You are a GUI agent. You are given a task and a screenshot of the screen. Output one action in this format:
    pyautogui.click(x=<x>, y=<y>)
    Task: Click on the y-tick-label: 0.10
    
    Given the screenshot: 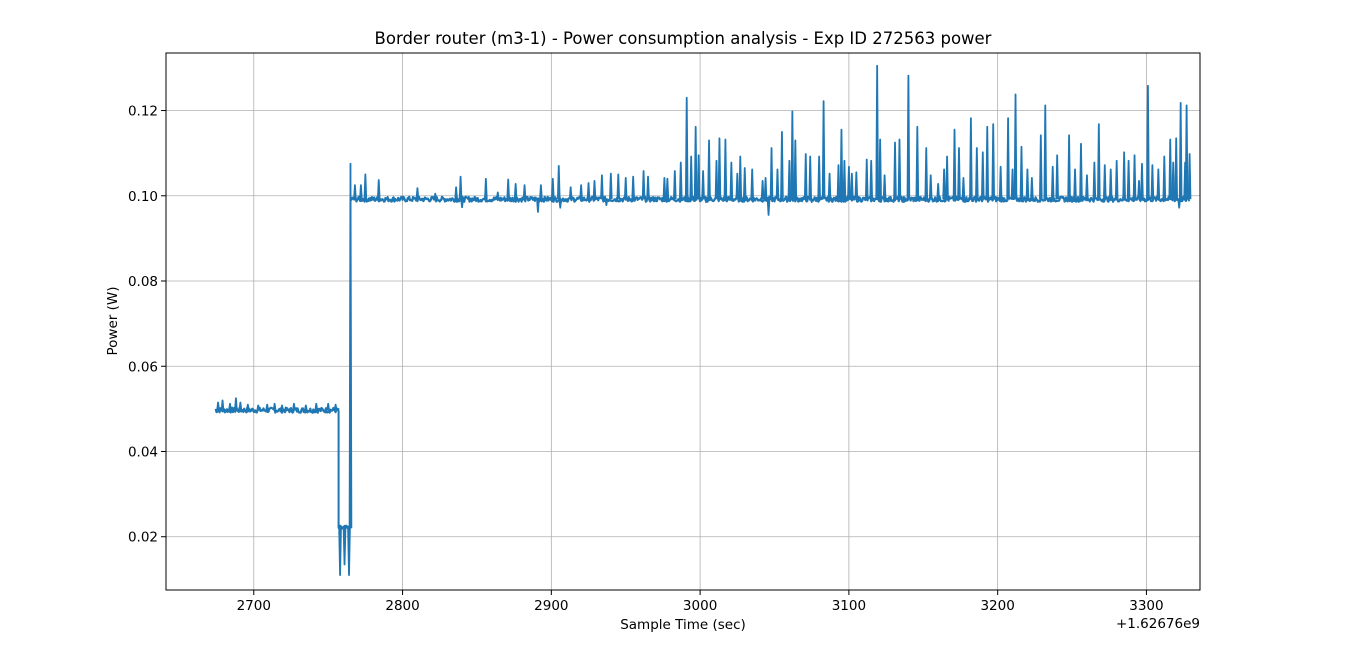 What is the action you would take?
    pyautogui.click(x=143, y=197)
    